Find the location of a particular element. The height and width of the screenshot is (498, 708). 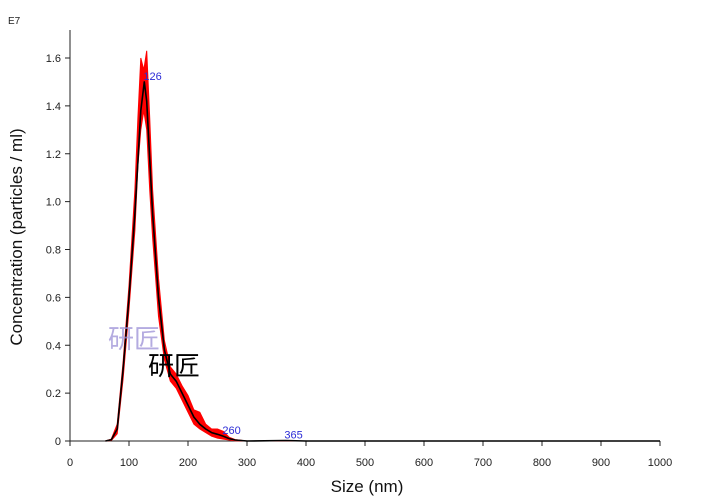

x-tick-label: 600 is located at coordinates (424, 463).